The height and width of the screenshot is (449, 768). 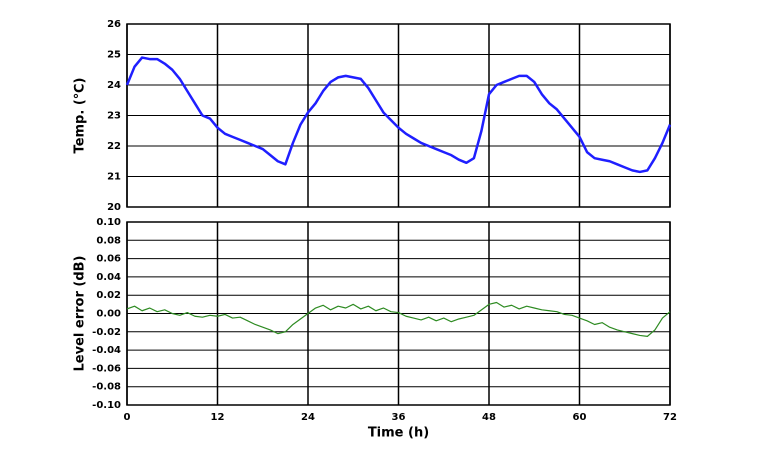 I want to click on x-tick-label: 12, so click(x=218, y=417).